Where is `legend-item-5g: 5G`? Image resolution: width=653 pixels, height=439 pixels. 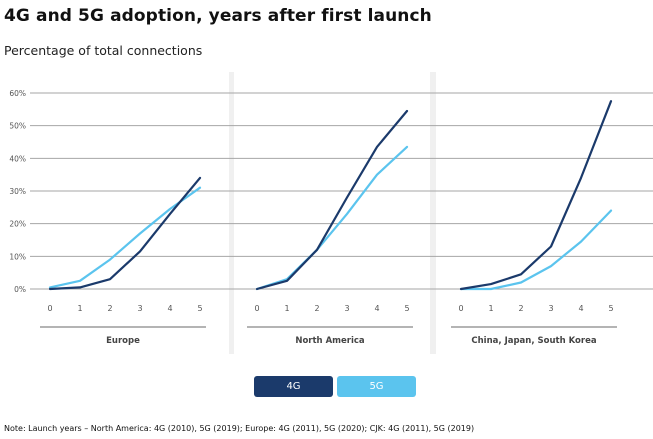
legend-item-5g: 5G is located at coordinates (376, 386).